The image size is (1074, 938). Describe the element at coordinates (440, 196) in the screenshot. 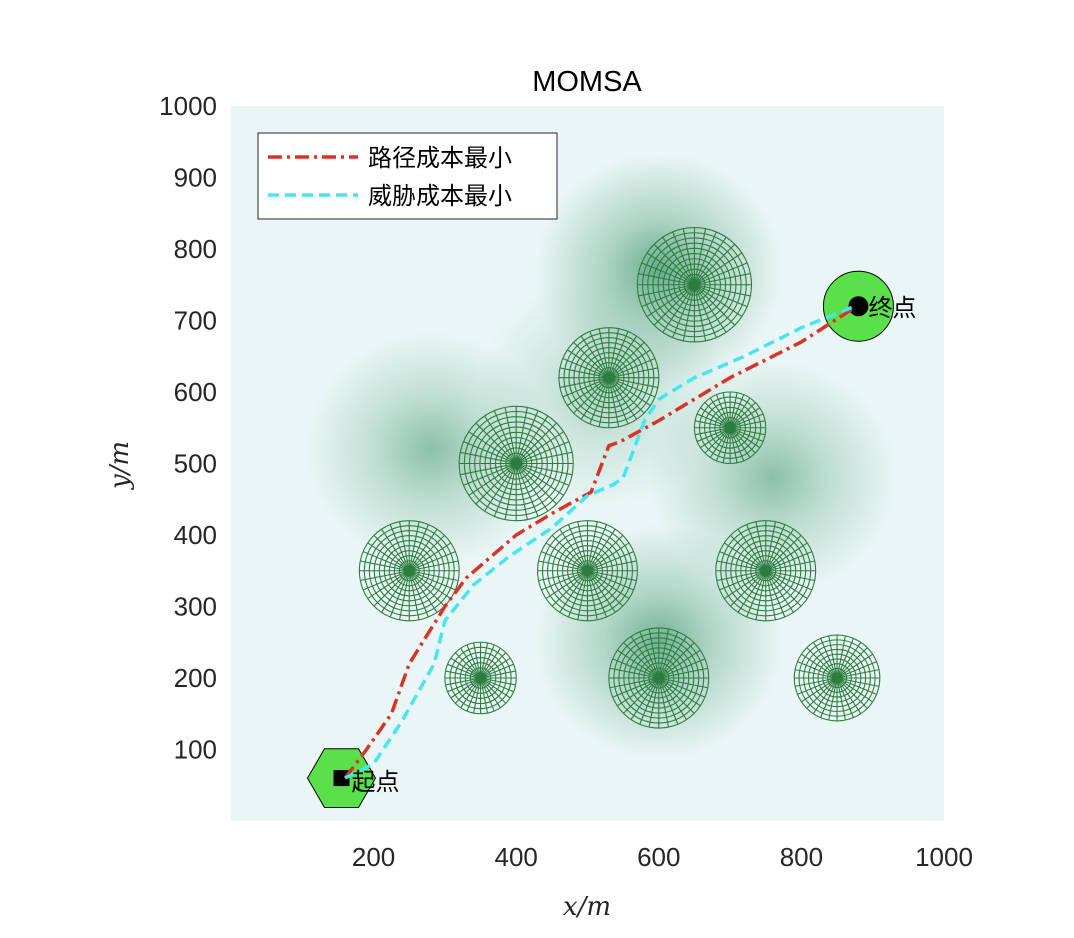

I see `legend-label-2: 威胁成本最小` at that location.